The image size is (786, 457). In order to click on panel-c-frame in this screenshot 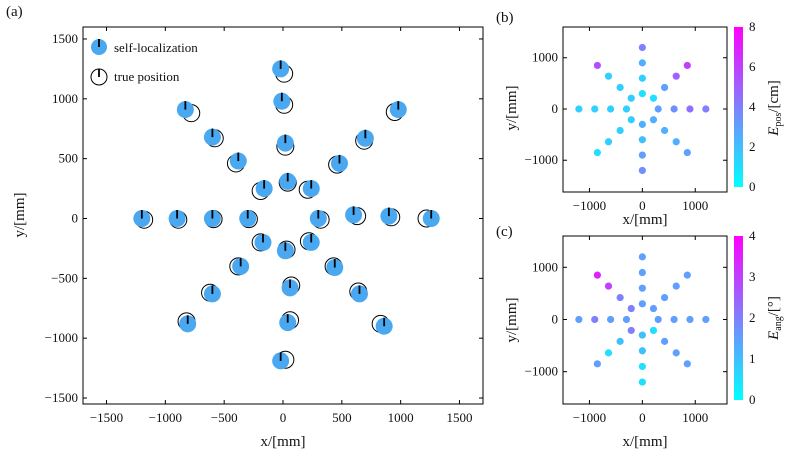, I will do `click(645, 320)`.